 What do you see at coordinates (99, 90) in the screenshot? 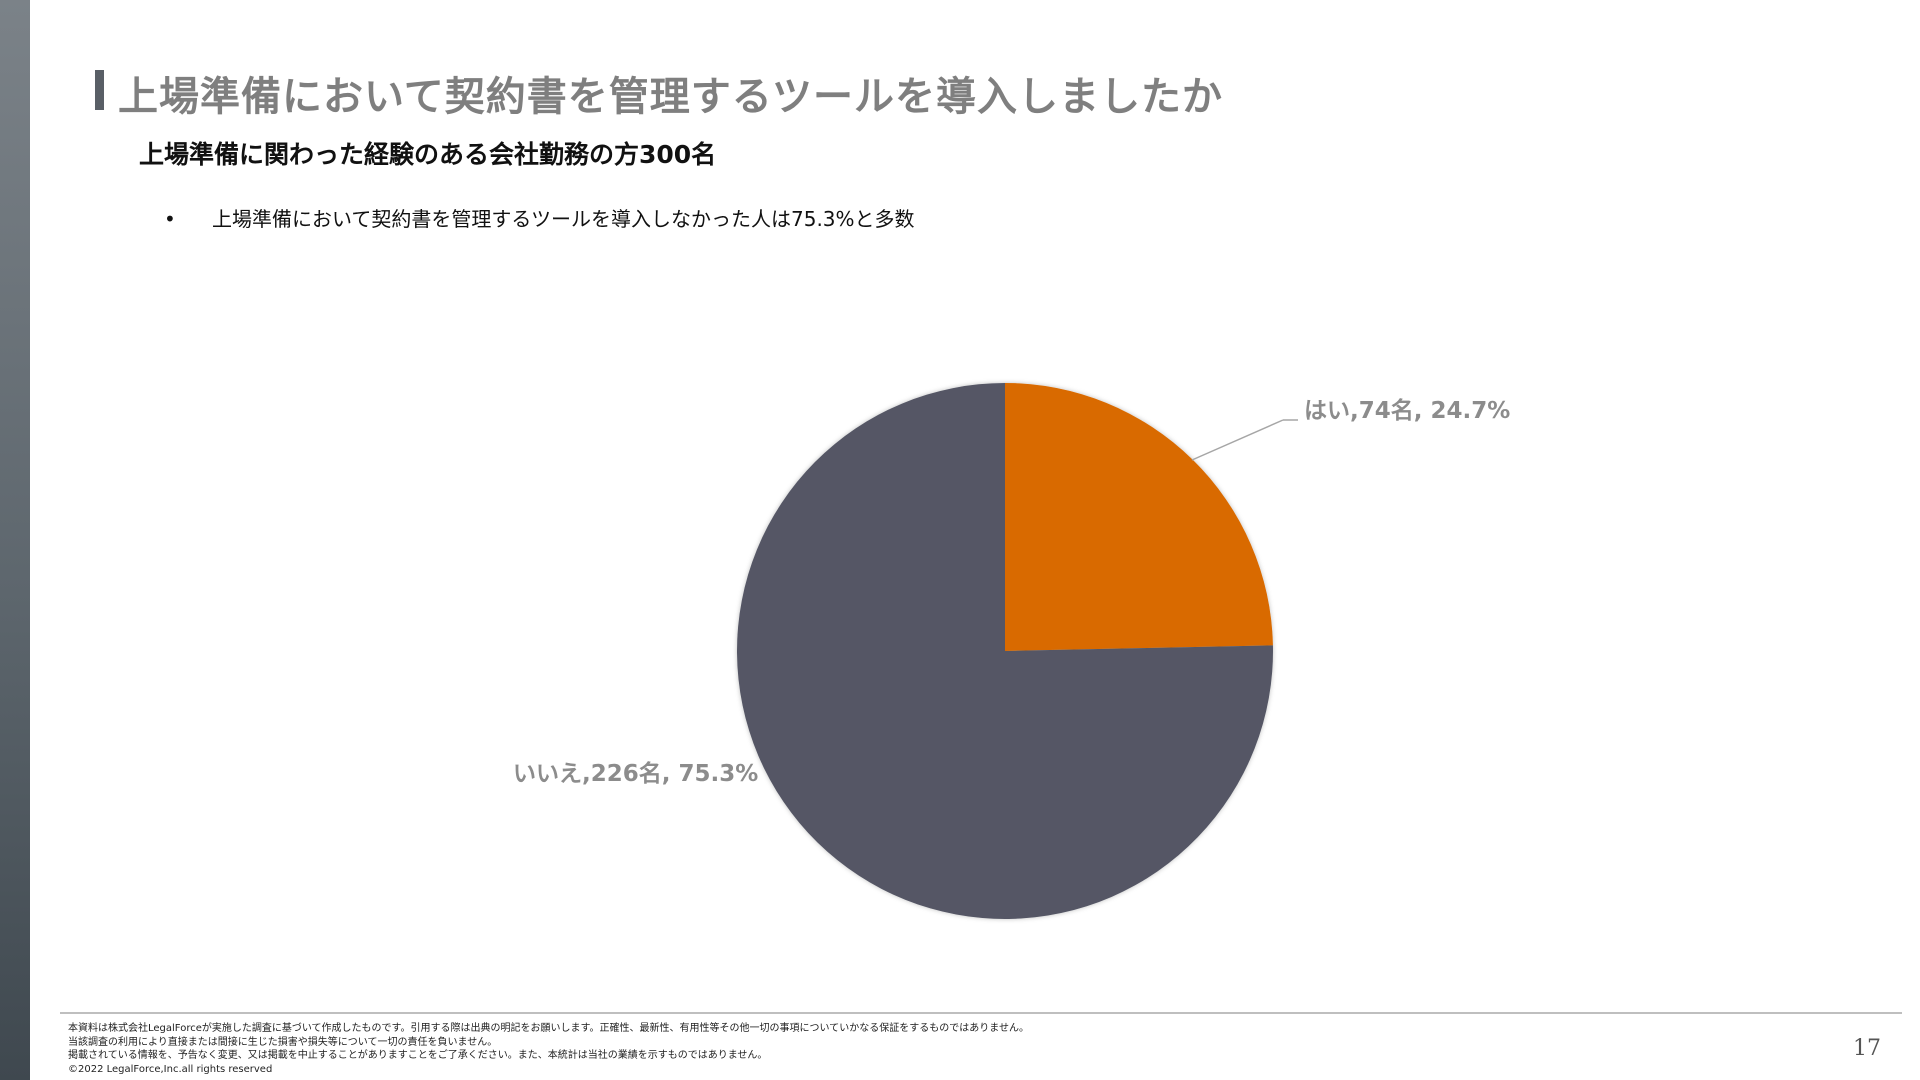
I see `title-marker` at bounding box center [99, 90].